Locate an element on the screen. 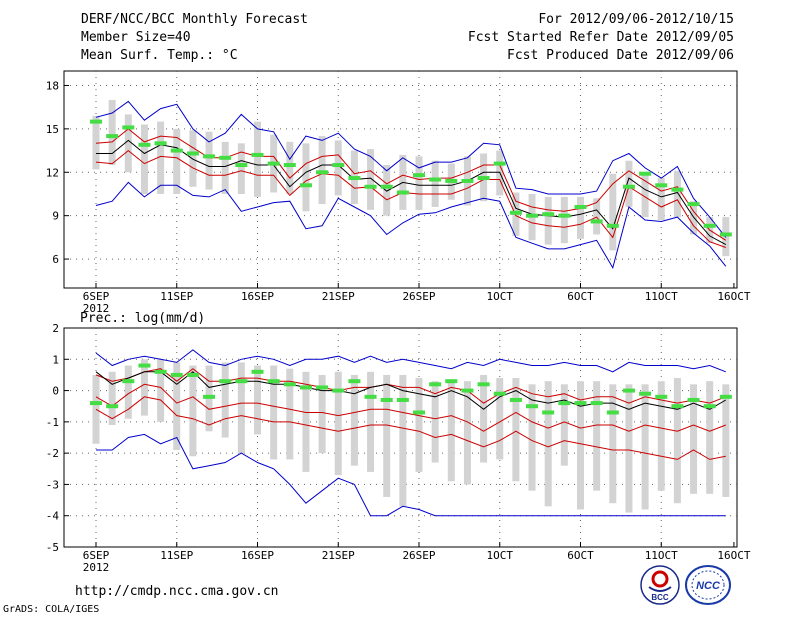 Image resolution: width=800 pixels, height=618 pixels. ncc-logo-icon: NCC is located at coordinates (708, 585).